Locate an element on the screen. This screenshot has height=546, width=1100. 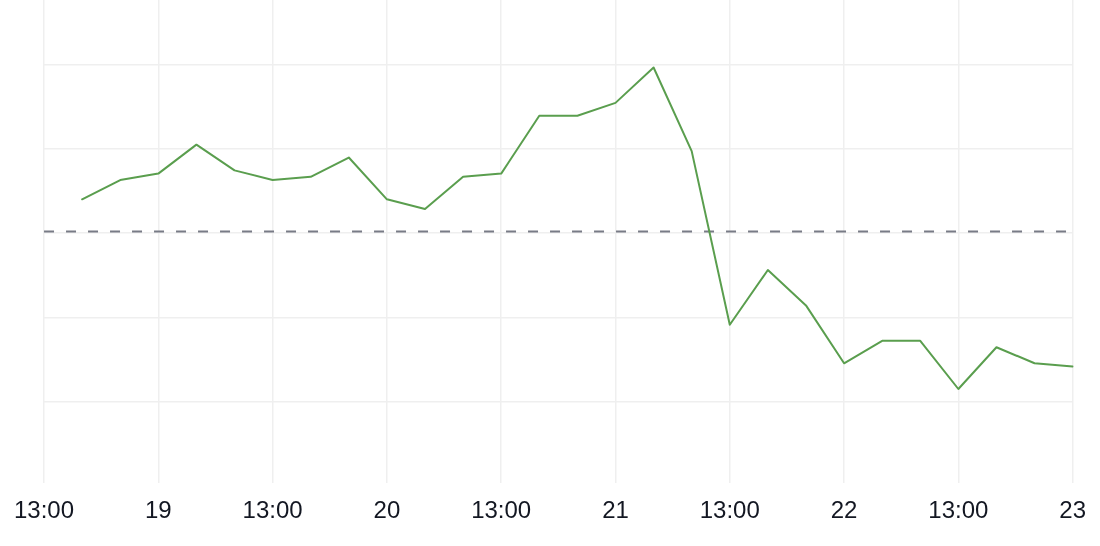
x-tick-label: 19 is located at coordinates (158, 510).